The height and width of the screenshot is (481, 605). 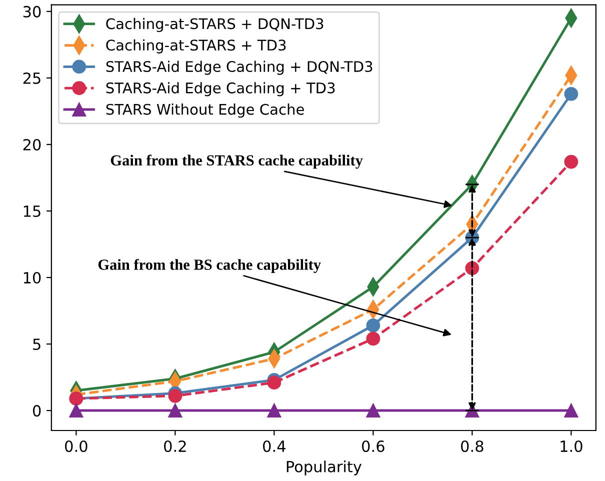 What do you see at coordinates (215, 25) in the screenshot?
I see `legend-label: Caching-at-STARS + DQN-TD3` at bounding box center [215, 25].